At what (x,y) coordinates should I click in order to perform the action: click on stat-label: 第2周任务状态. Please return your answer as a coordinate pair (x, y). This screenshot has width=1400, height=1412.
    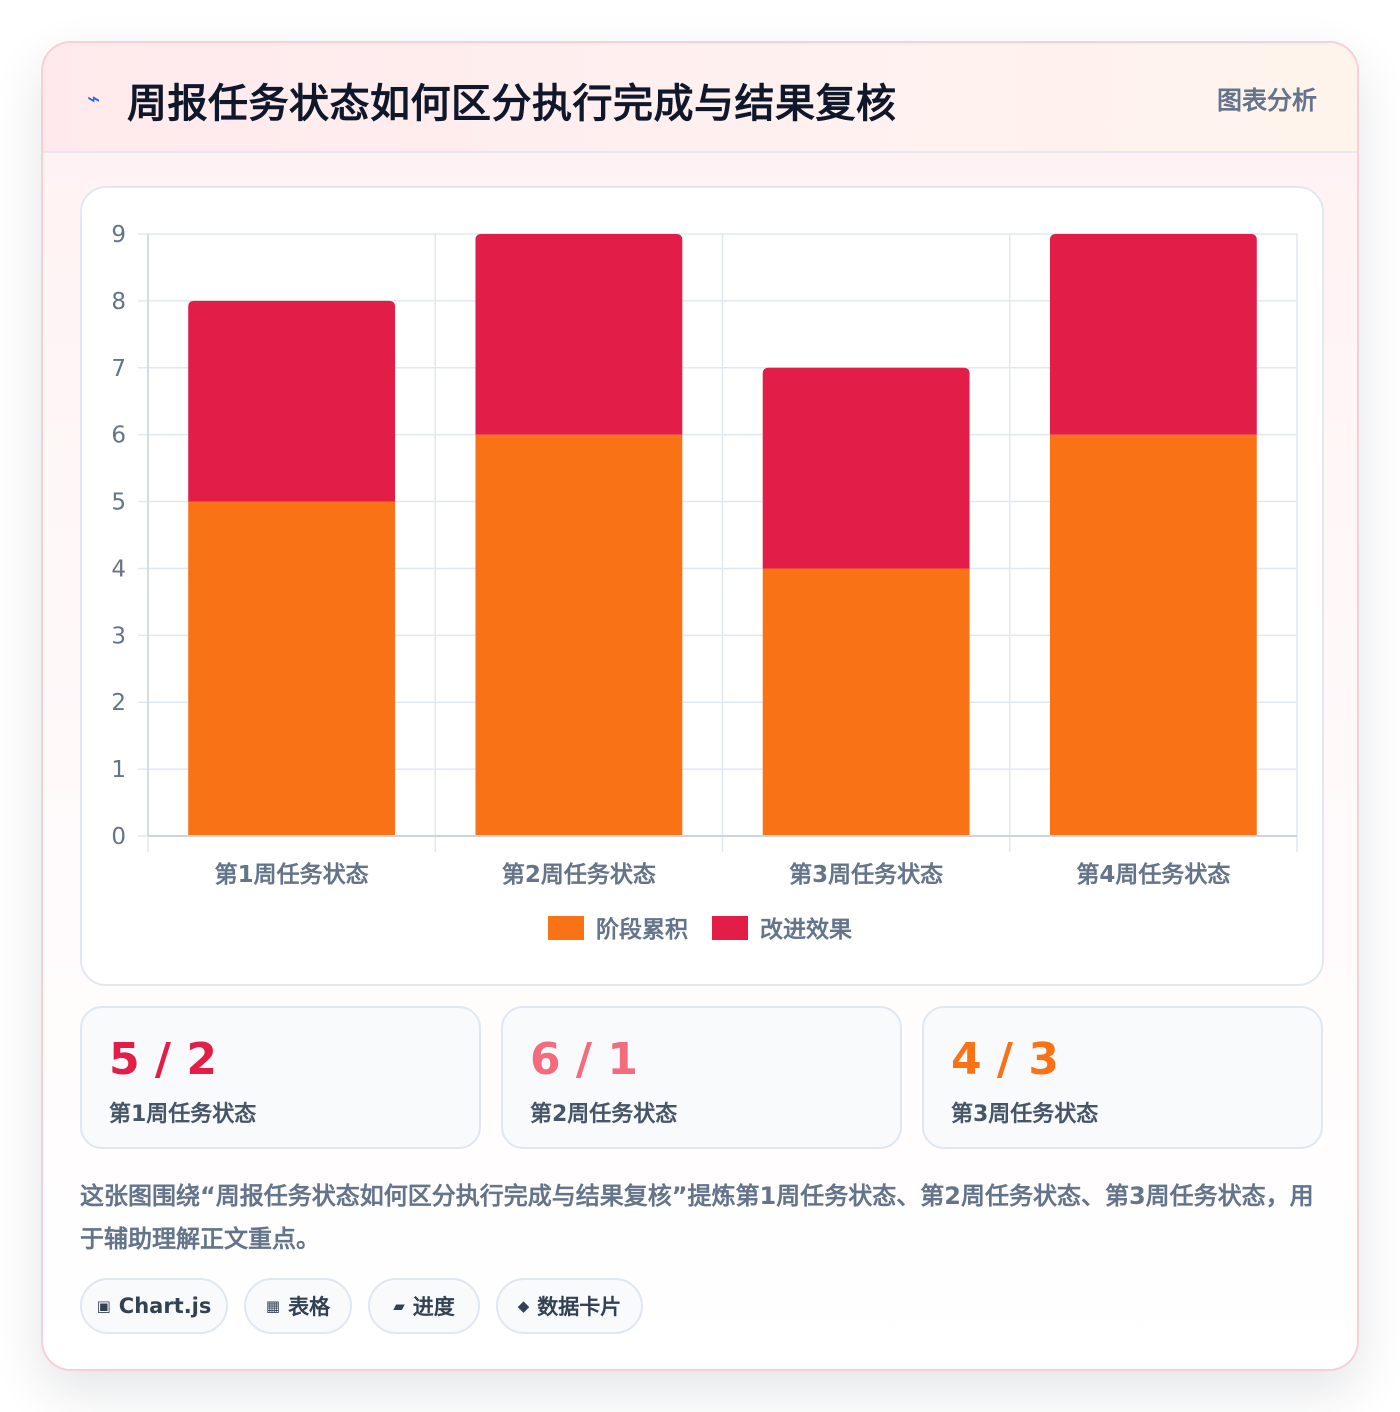
    Looking at the image, I should click on (604, 1114).